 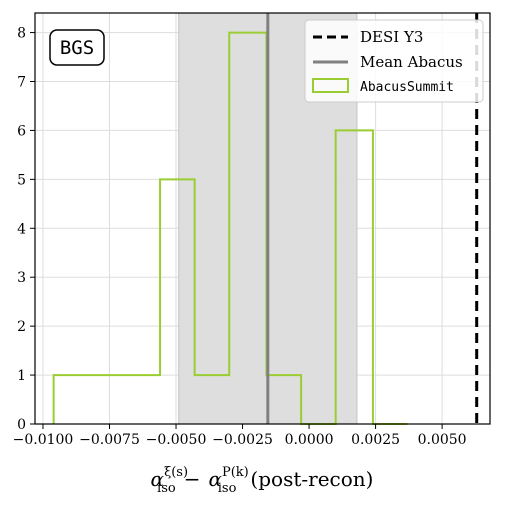 I want to click on x-tick-label-2: −0.0050, so click(x=176, y=440).